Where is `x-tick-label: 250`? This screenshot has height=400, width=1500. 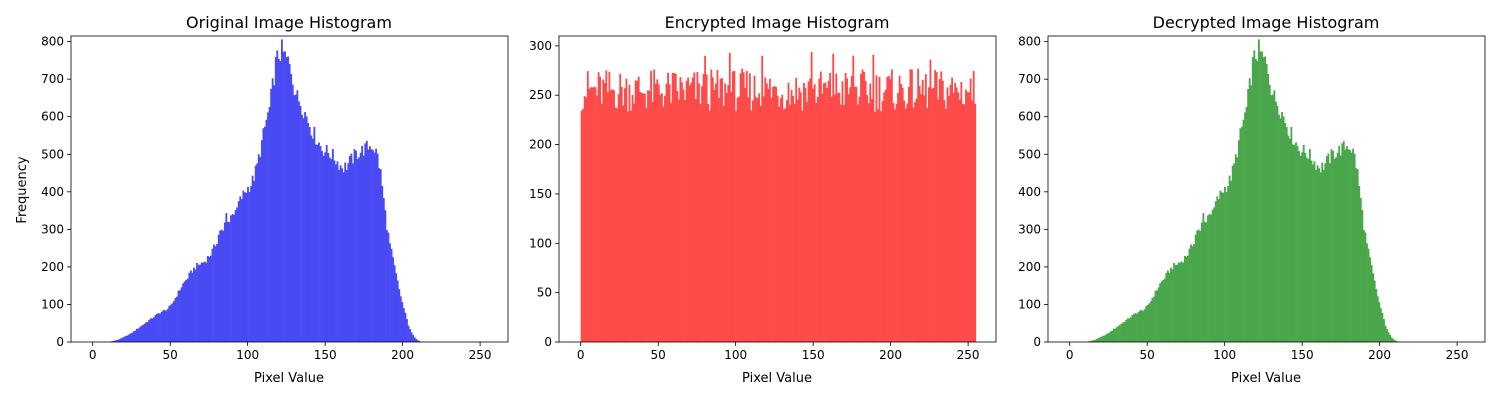
x-tick-label: 250 is located at coordinates (968, 355).